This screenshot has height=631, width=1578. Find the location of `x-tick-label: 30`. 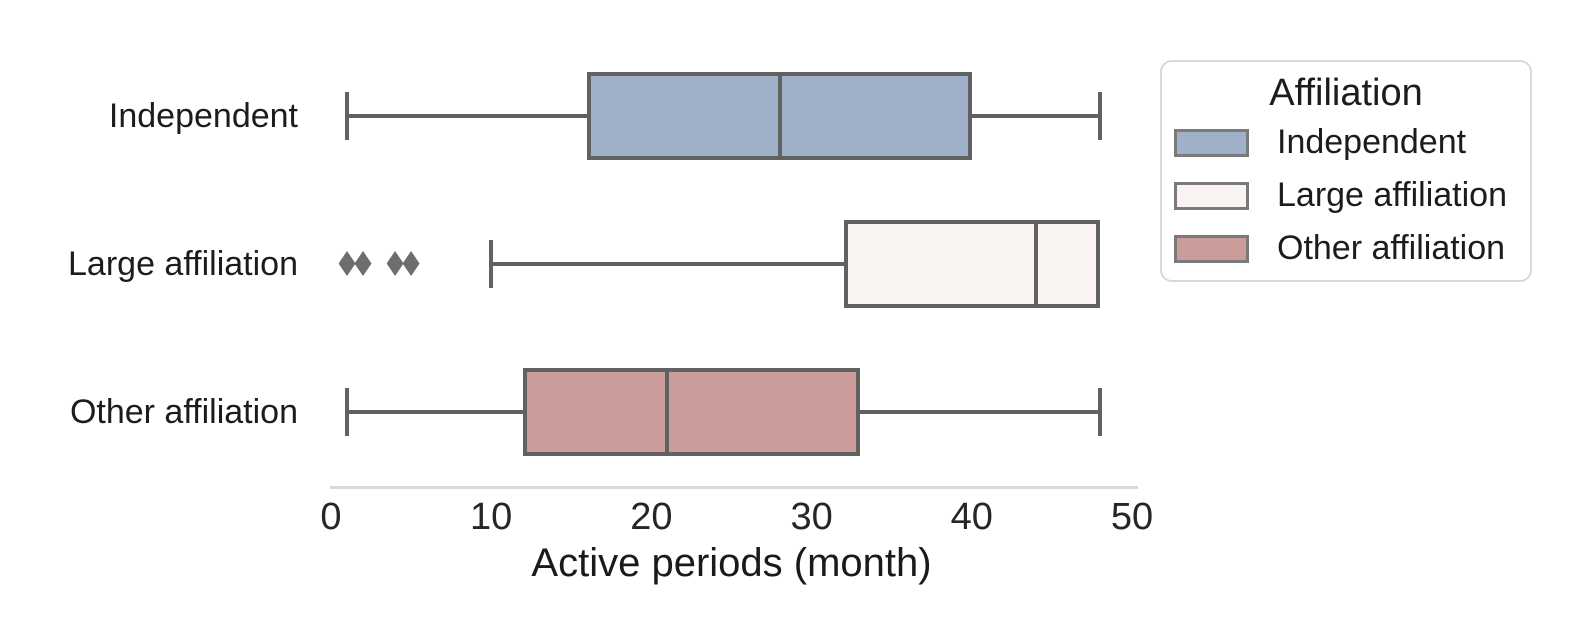

x-tick-label: 30 is located at coordinates (811, 517).